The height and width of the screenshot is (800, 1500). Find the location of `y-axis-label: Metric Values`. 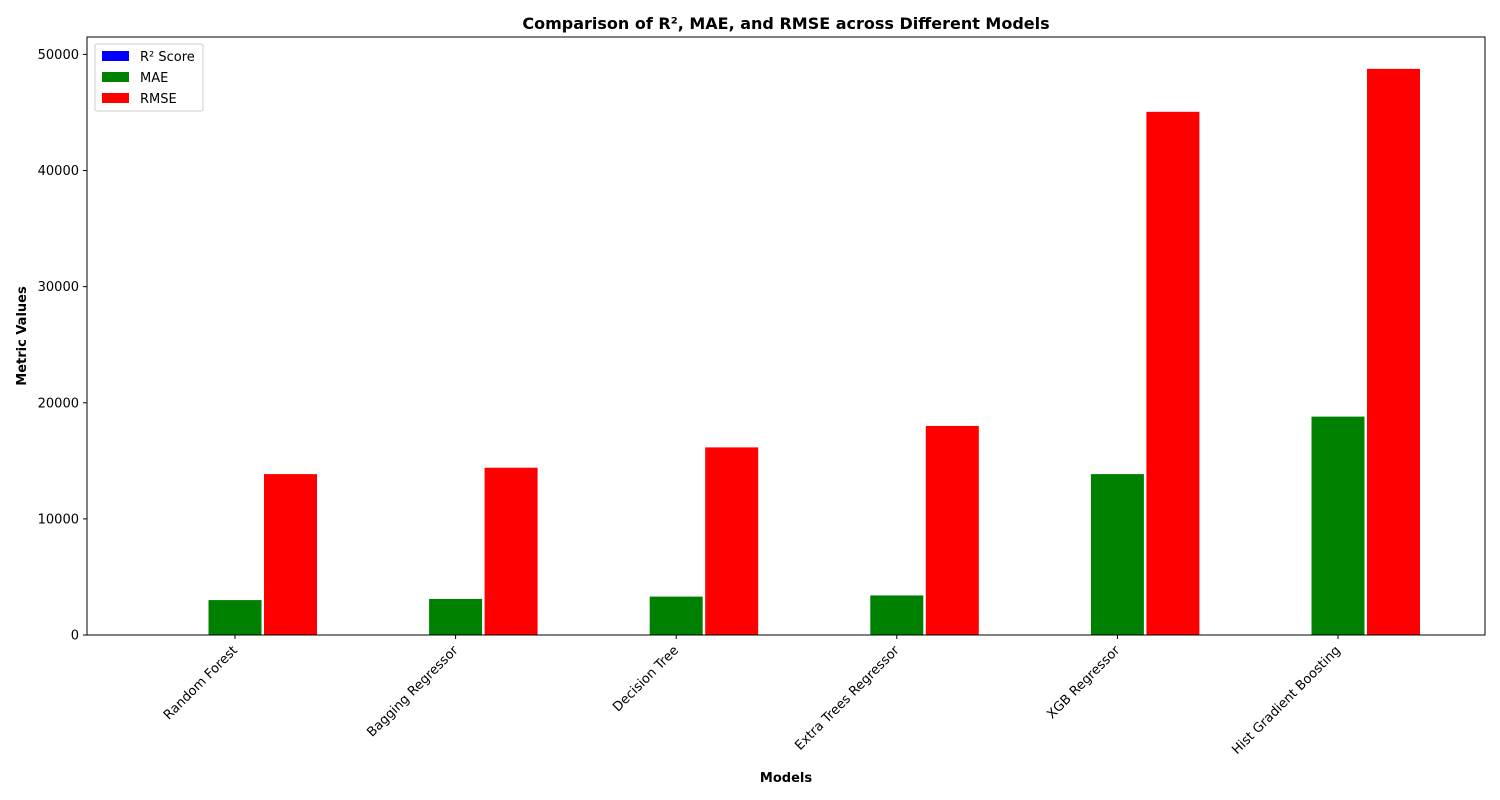

y-axis-label: Metric Values is located at coordinates (22, 336).